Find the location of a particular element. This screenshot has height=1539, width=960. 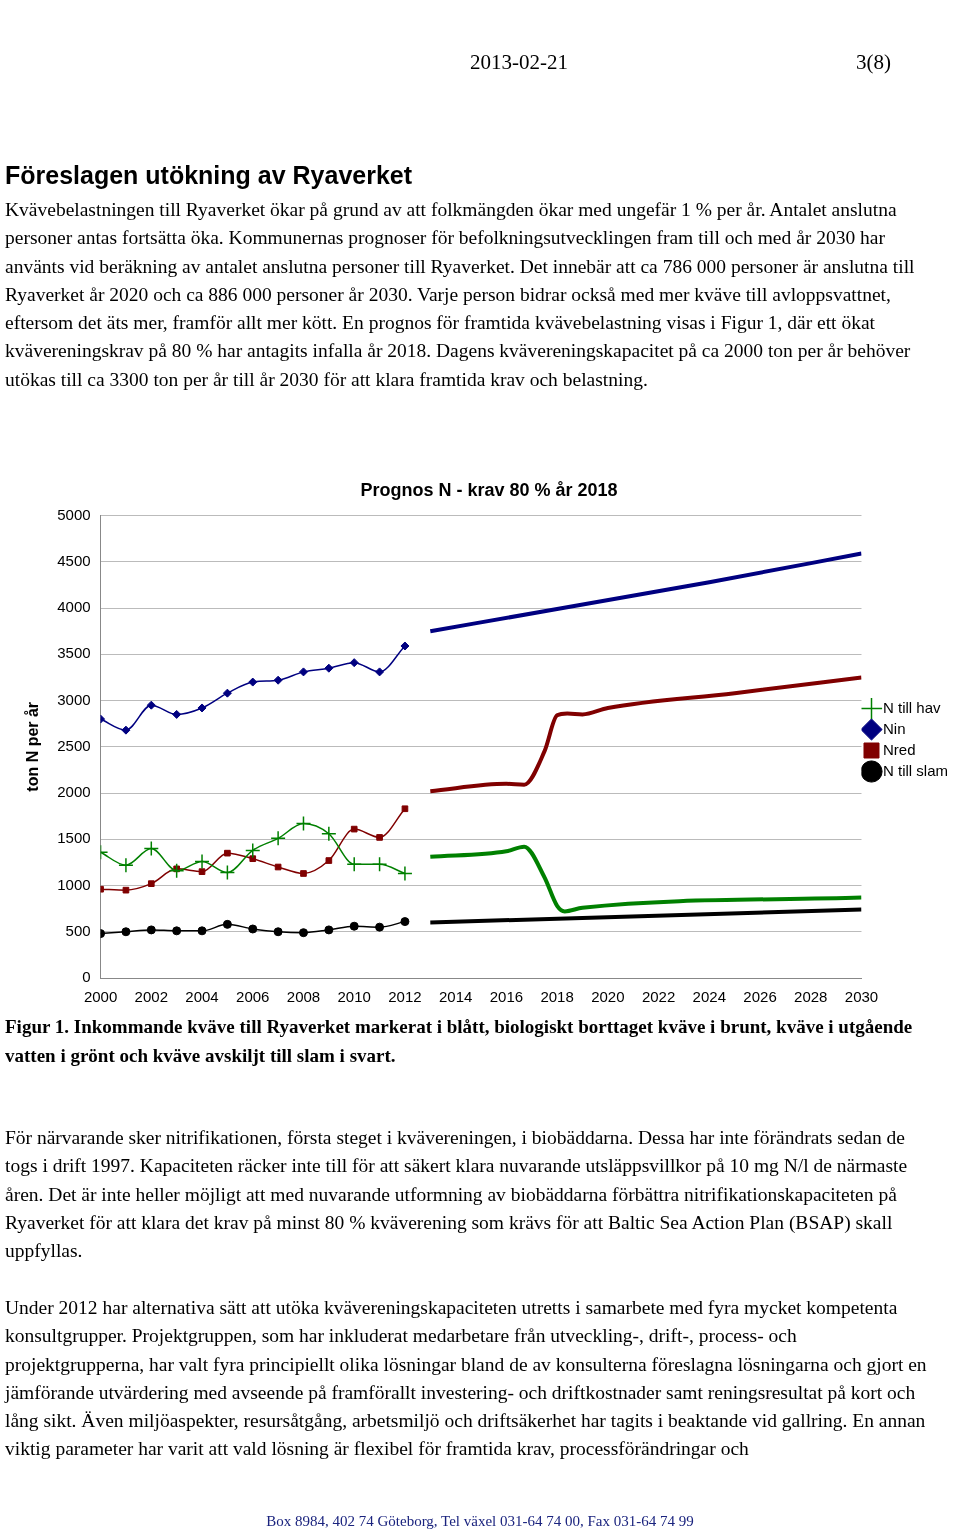

x-tick-label: 2008 is located at coordinates (303, 997).